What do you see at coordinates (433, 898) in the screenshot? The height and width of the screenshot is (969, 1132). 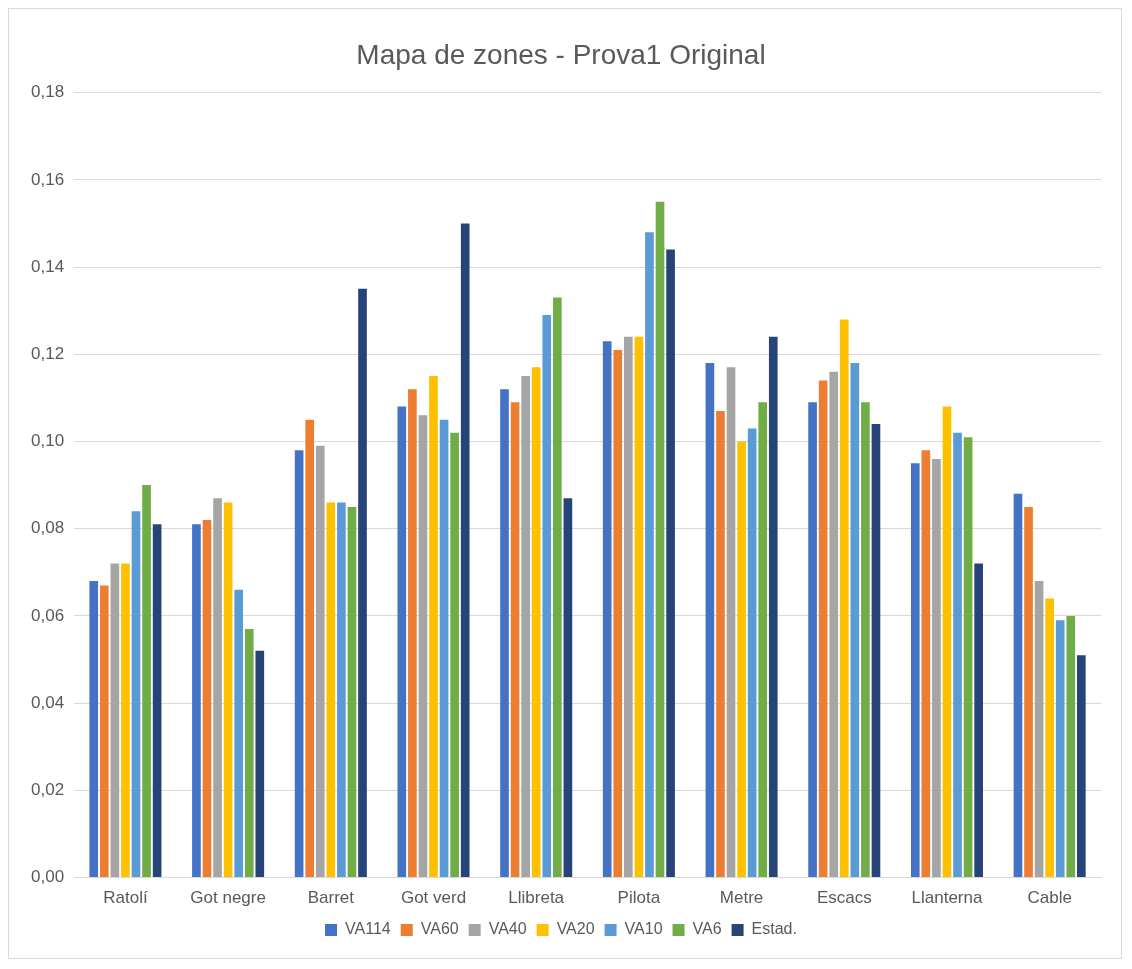 I see `x-tick-label: Got verd` at bounding box center [433, 898].